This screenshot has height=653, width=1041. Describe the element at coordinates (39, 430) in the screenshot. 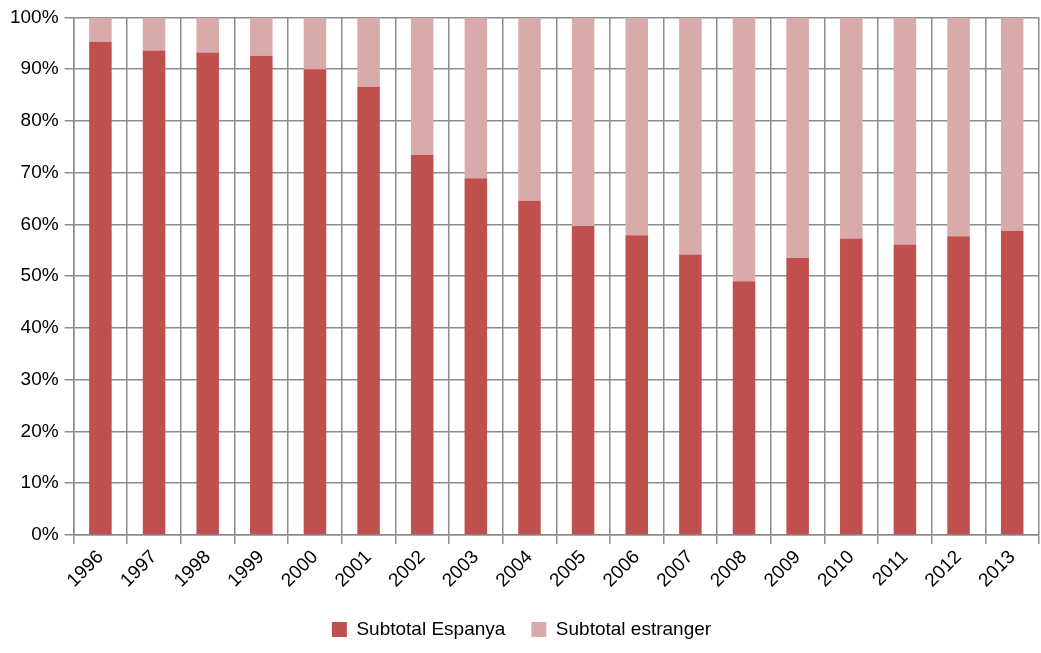

I see `y-tick-label: 20%` at that location.